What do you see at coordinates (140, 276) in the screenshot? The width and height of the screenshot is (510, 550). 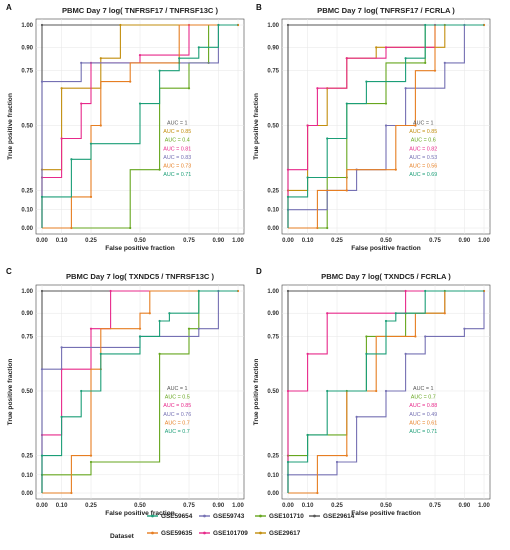 I see `chart-title: PBMC Day 7 log( TXNDC5 / TNFRSF13C )` at bounding box center [140, 276].